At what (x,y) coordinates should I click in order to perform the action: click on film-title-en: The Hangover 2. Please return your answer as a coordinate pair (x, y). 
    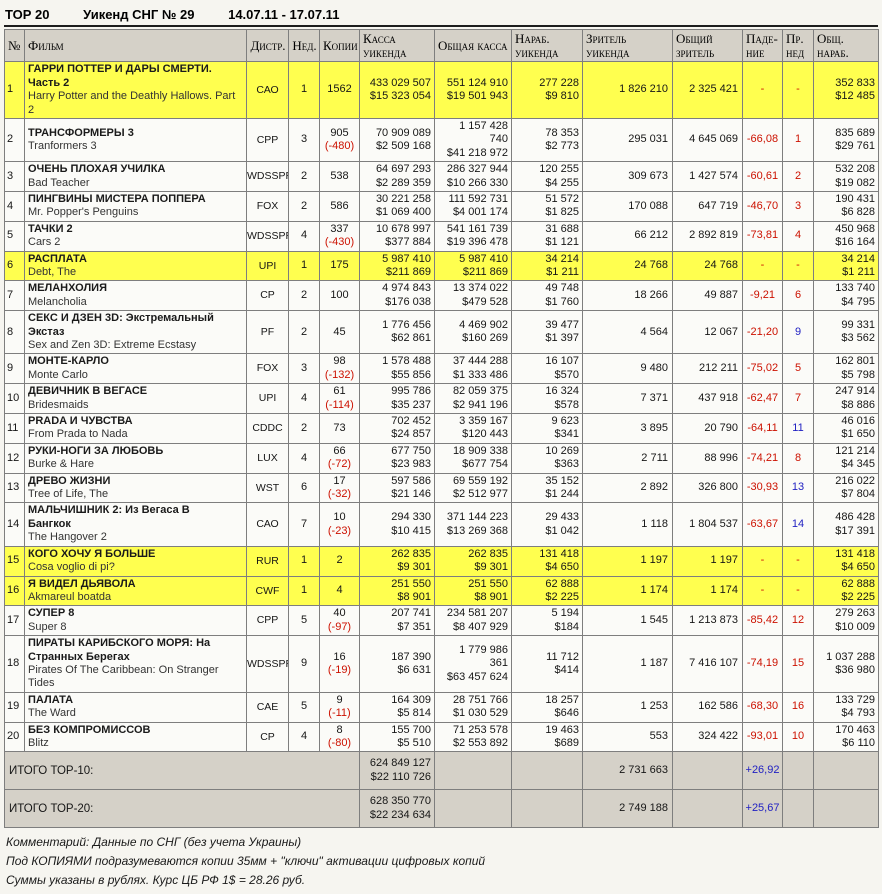
    Looking at the image, I should click on (67, 537).